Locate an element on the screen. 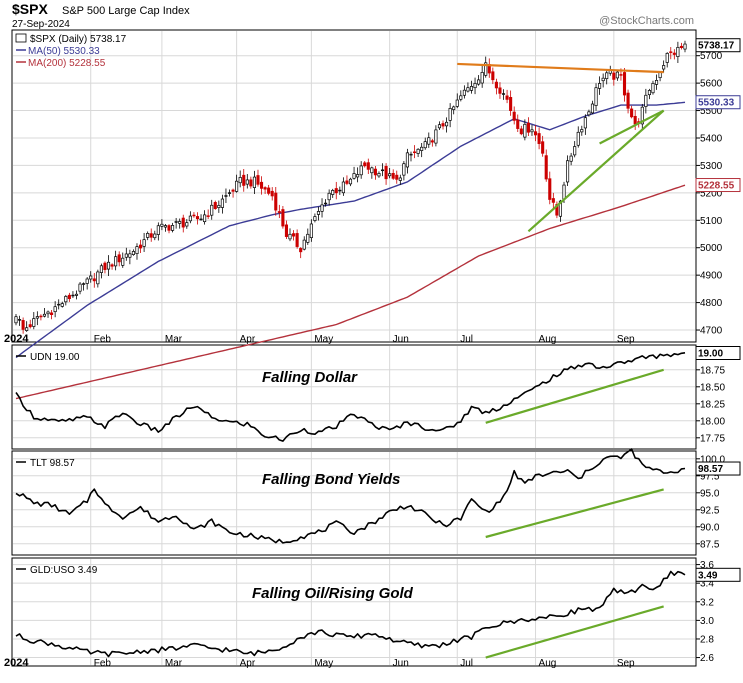 The height and width of the screenshot is (683, 743). ma200-value-tag-text: 5228.55 is located at coordinates (716, 186).